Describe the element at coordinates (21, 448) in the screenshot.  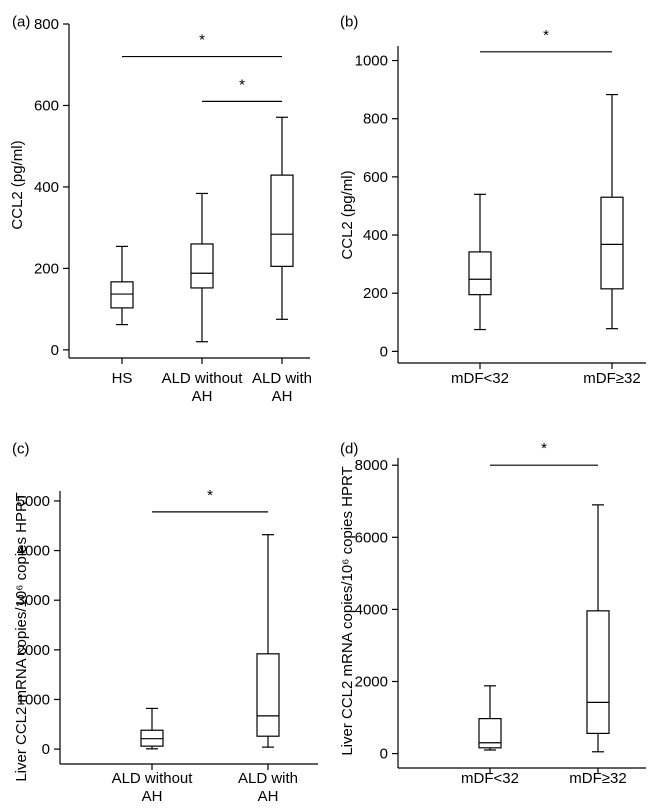
I see `panel-label: (c)` at that location.